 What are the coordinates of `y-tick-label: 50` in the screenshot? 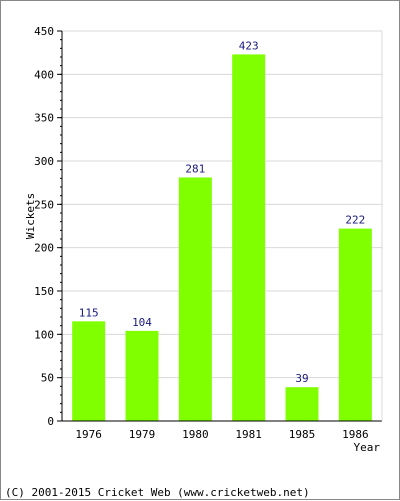 It's located at (47, 378).